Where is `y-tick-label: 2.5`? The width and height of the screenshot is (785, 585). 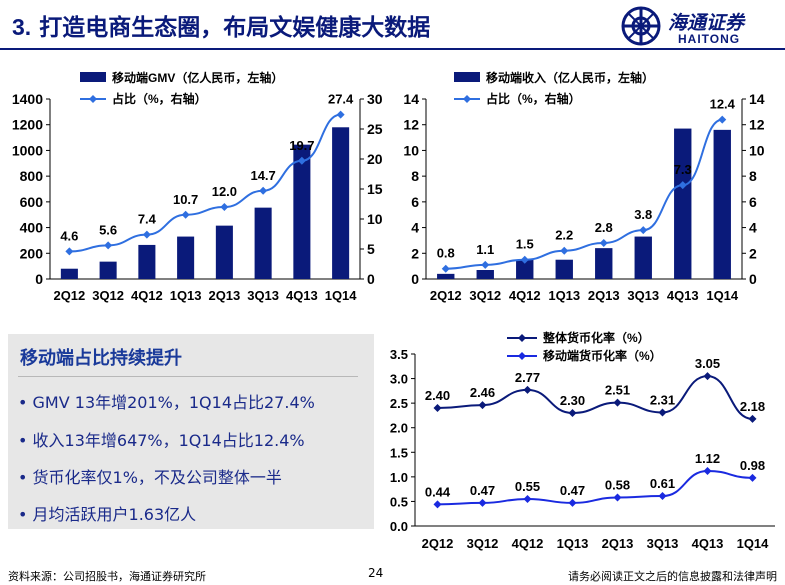 y-tick-label: 2.5 is located at coordinates (399, 403).